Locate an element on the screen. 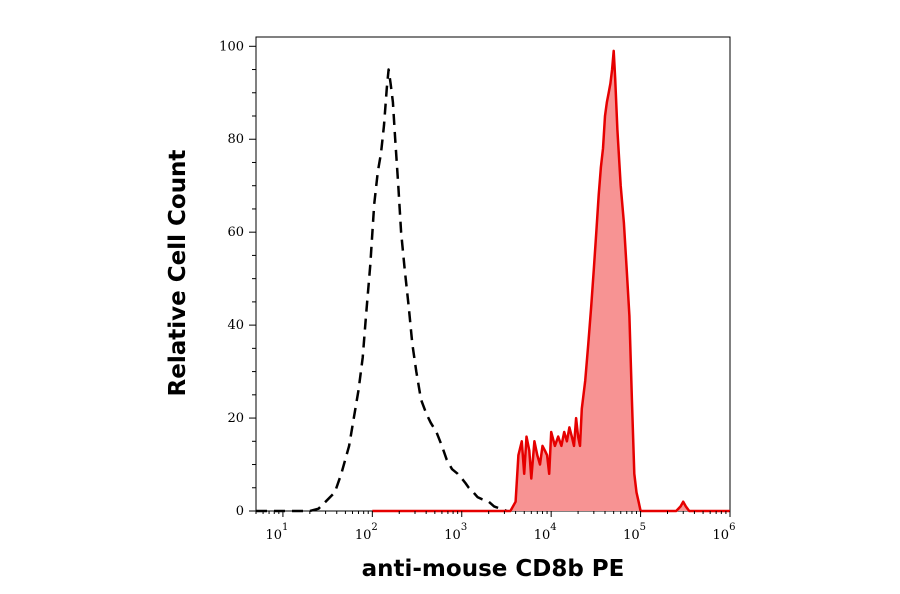 The width and height of the screenshot is (900, 594). y-tick-label: 0 is located at coordinates (240, 511).